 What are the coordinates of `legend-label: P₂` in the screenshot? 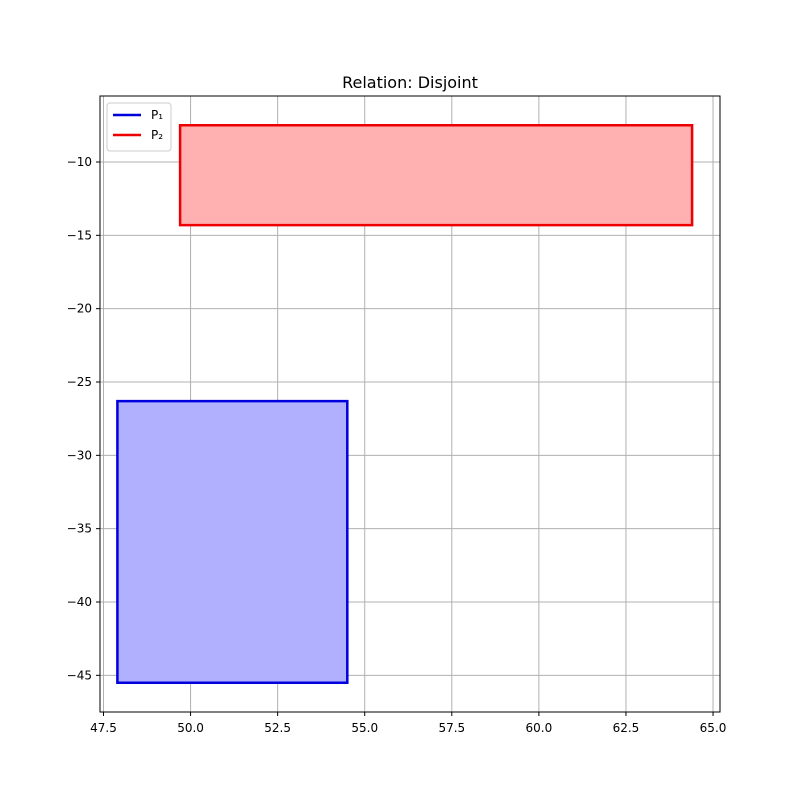 It's located at (157, 135).